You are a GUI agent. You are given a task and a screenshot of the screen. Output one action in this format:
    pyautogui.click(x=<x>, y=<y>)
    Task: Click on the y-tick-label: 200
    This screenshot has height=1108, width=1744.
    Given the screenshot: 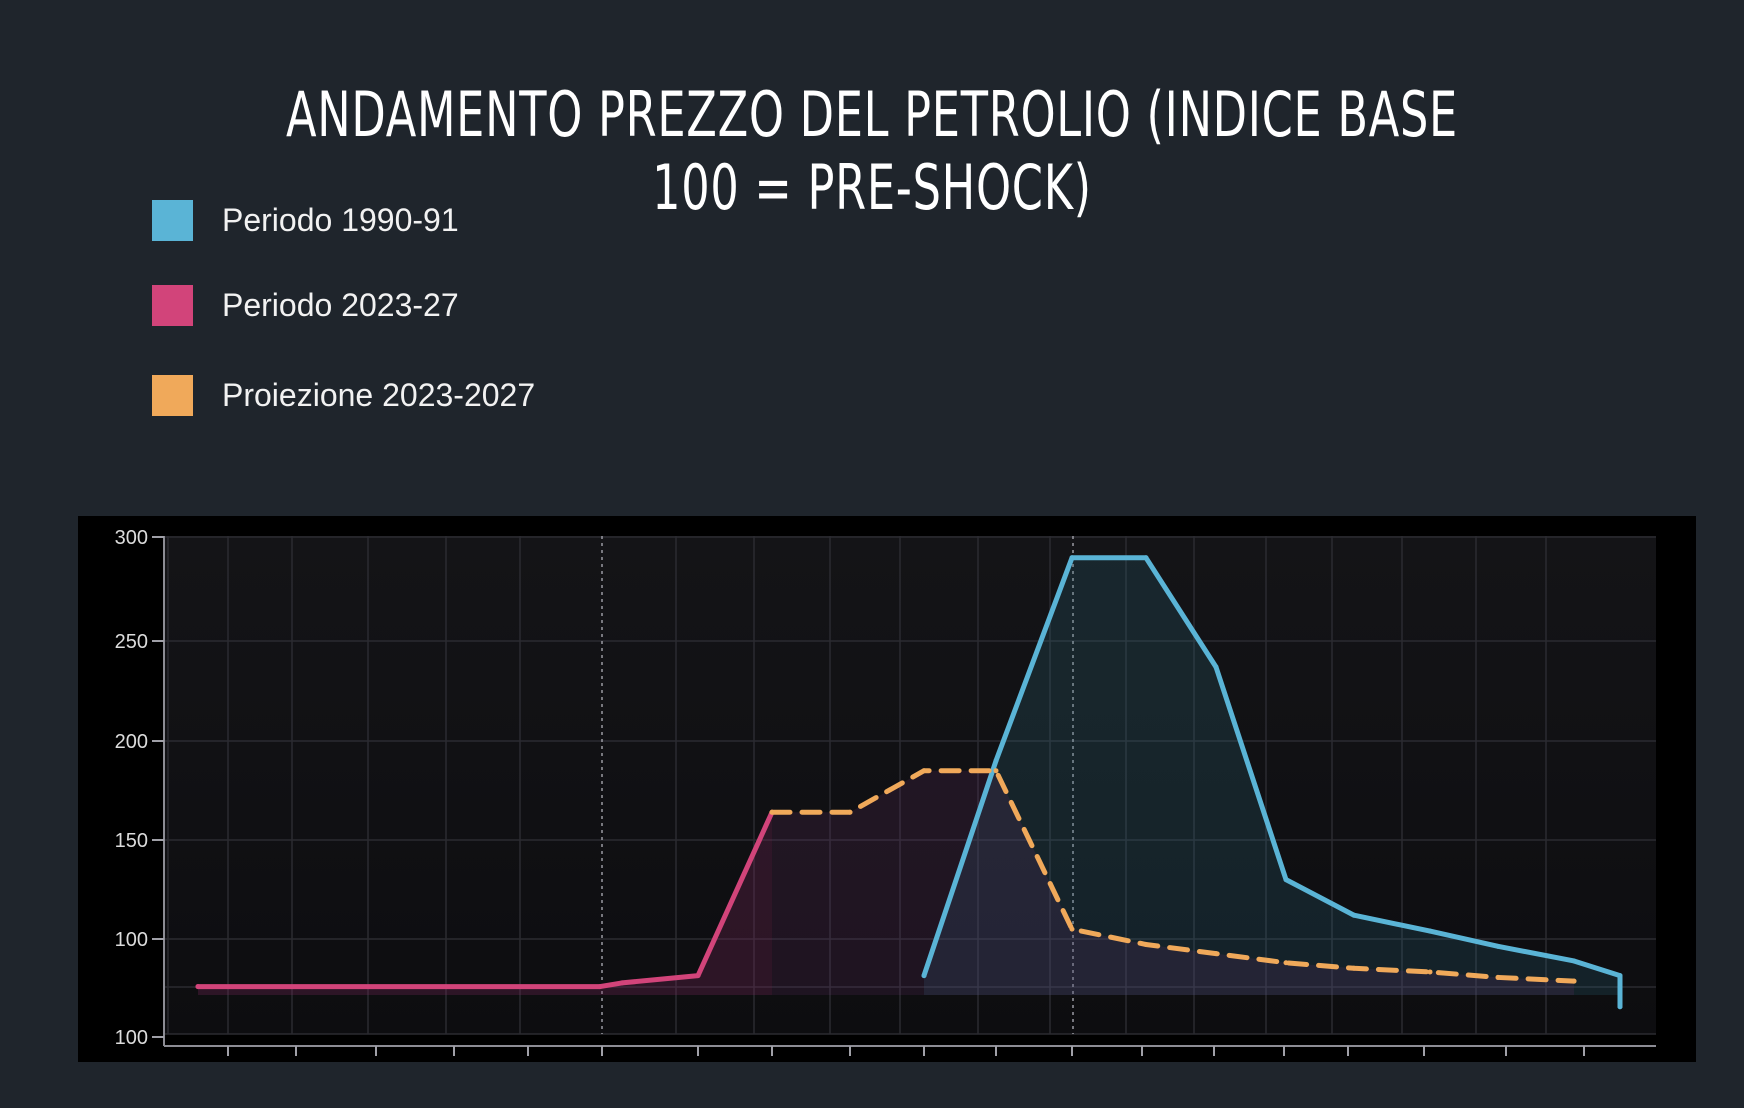 What is the action you would take?
    pyautogui.click(x=131, y=742)
    